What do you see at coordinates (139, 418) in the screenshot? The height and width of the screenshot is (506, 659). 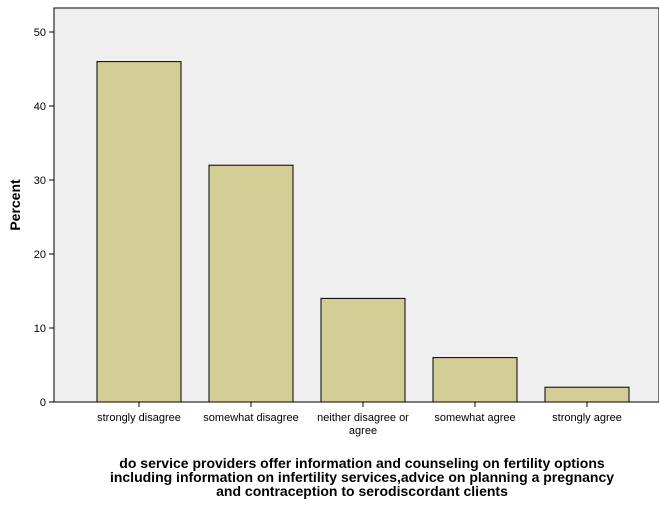 I see `x-tick-label: strongly disagree` at bounding box center [139, 418].